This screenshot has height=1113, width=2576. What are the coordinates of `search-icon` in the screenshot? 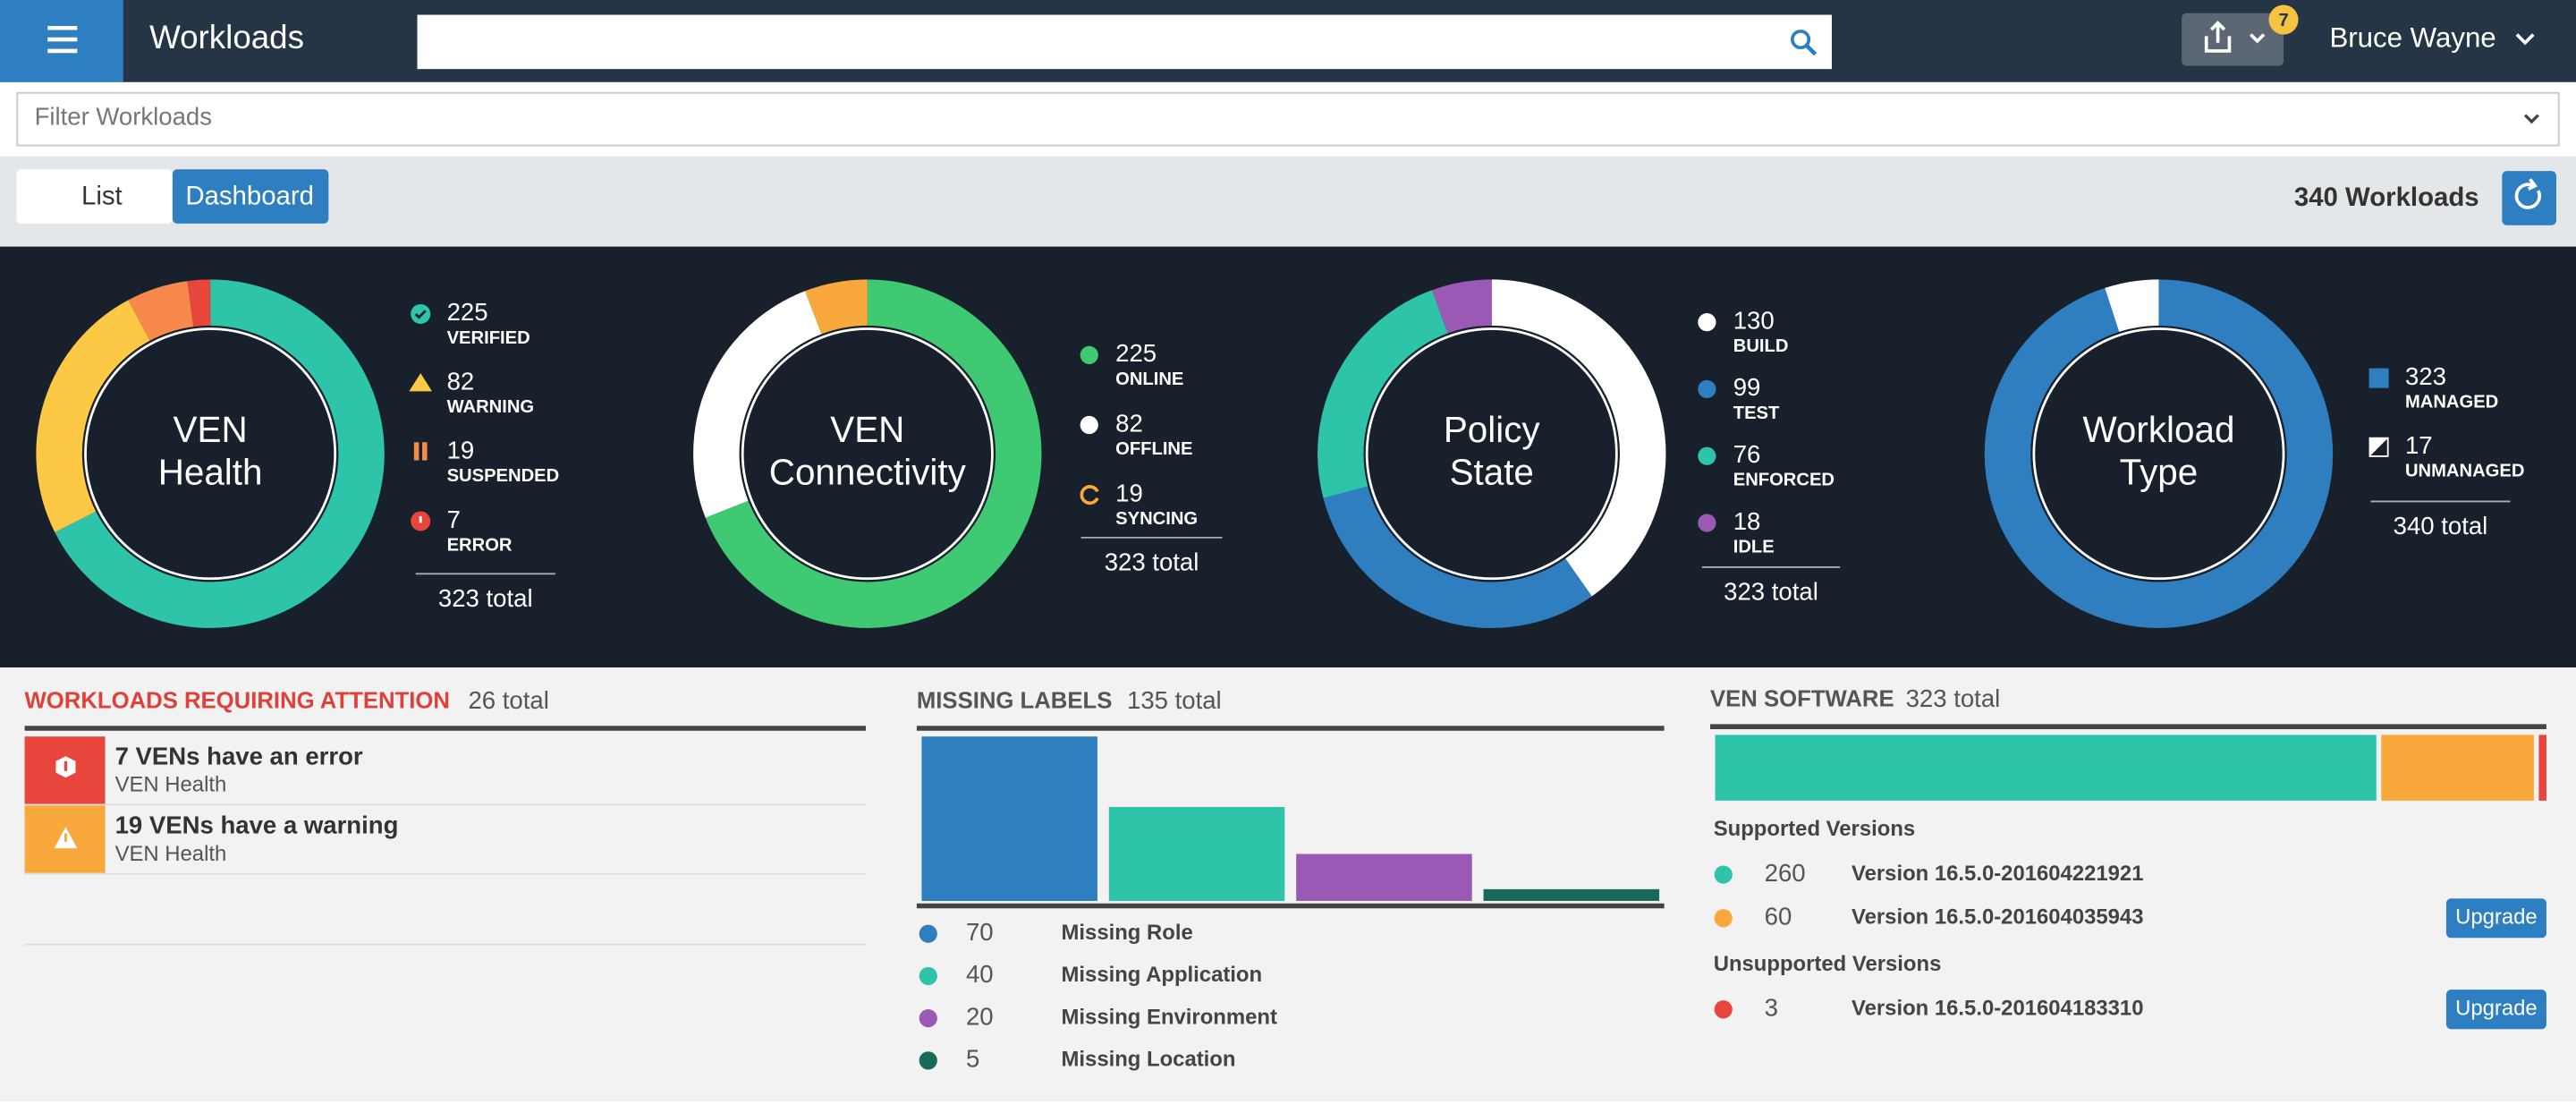 It's located at (1804, 43).